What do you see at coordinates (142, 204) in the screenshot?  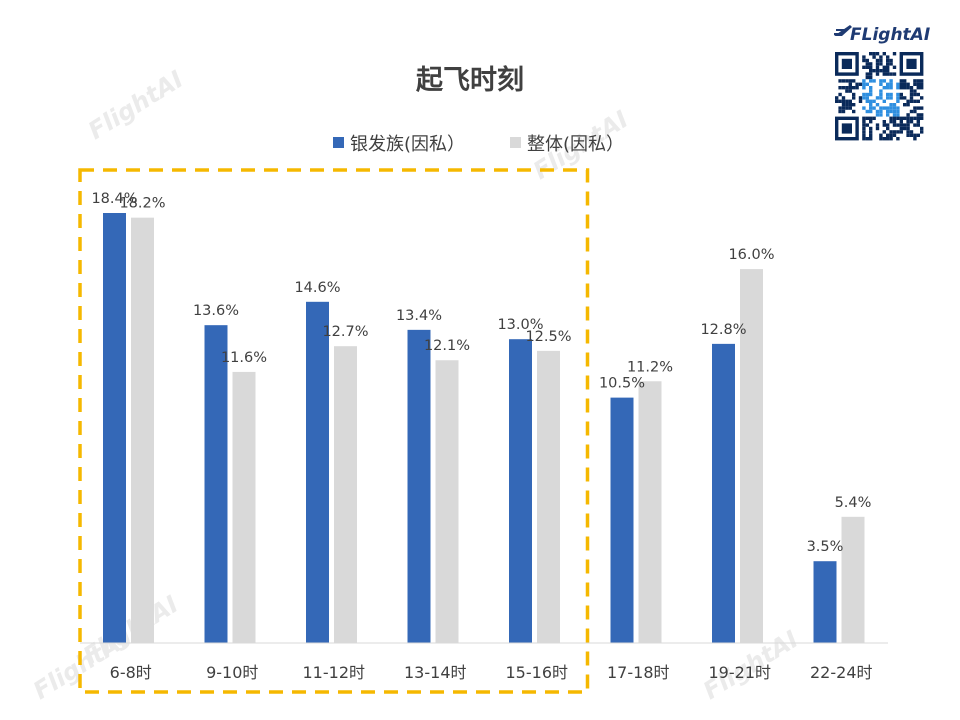 I see `data-label-overall: 18.2%` at bounding box center [142, 204].